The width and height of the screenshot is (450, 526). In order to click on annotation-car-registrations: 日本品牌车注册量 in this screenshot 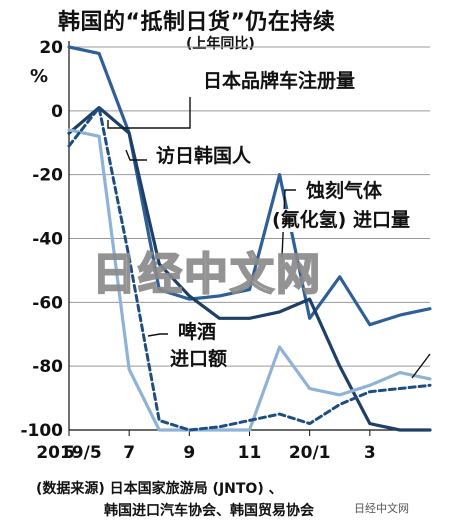, I will do `click(279, 81)`.